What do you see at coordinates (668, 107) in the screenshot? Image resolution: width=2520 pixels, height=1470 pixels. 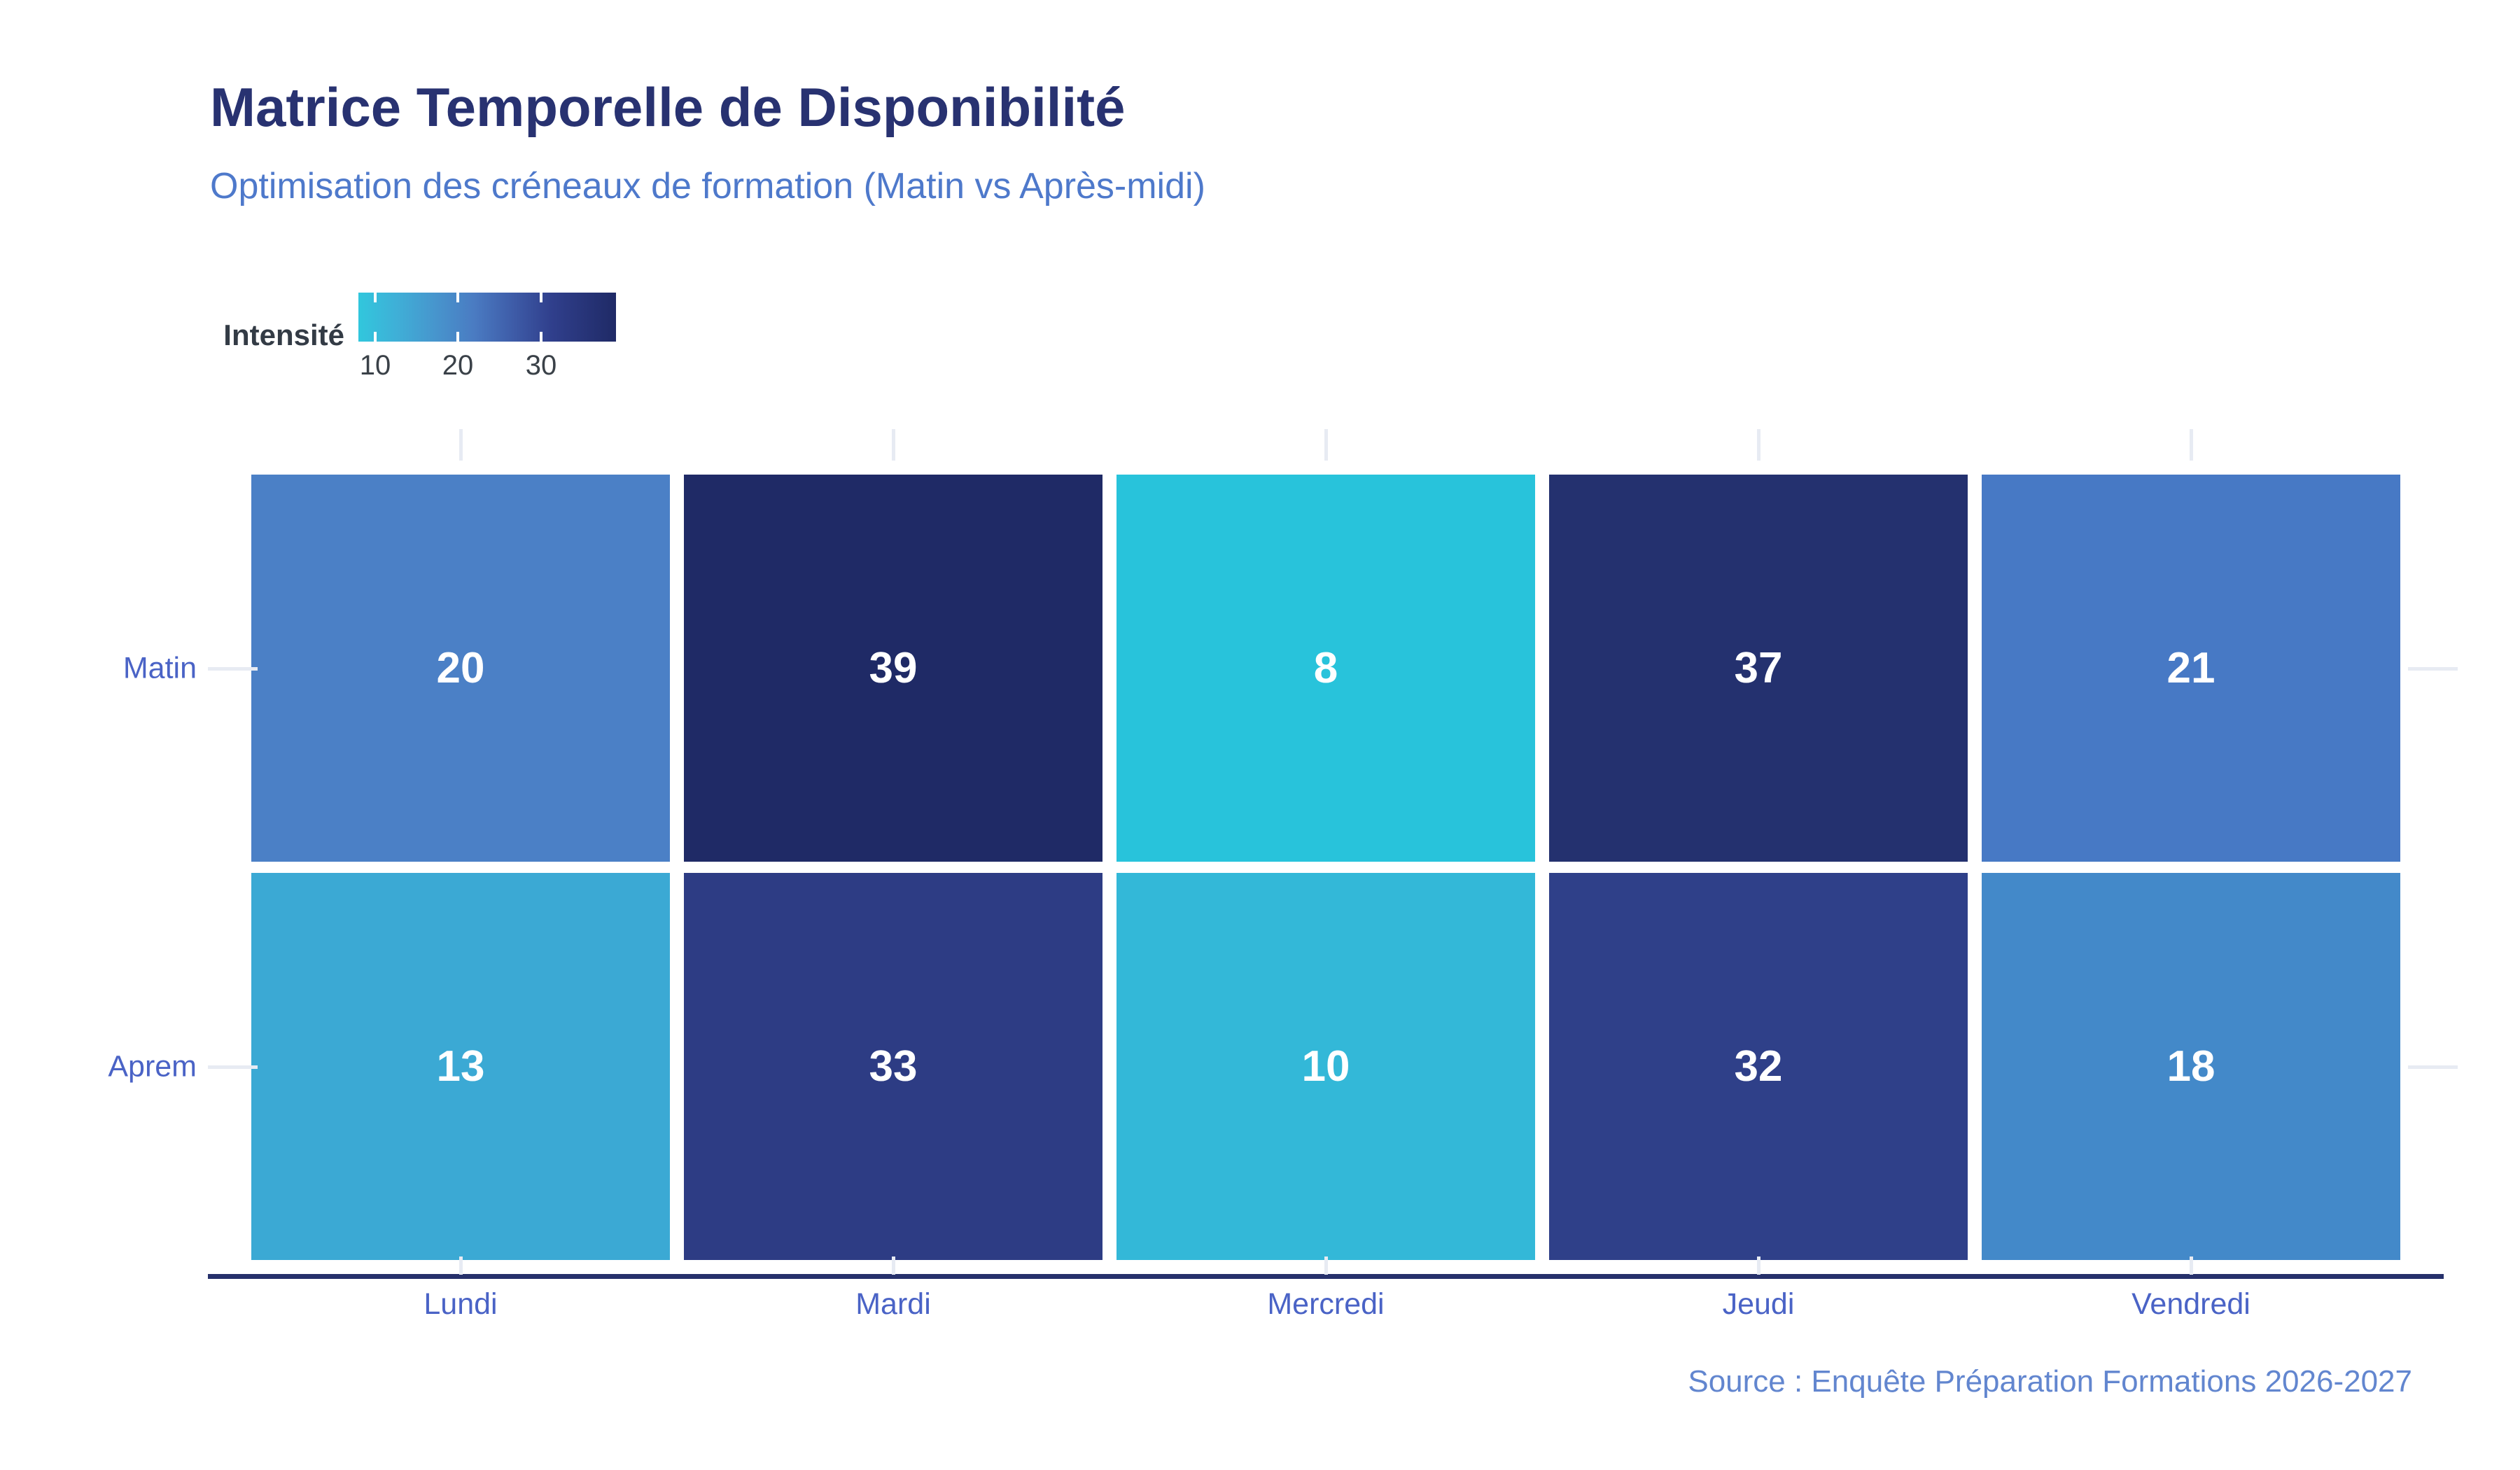 I see `chart-title: Matrice Temporelle de Disponibilité` at bounding box center [668, 107].